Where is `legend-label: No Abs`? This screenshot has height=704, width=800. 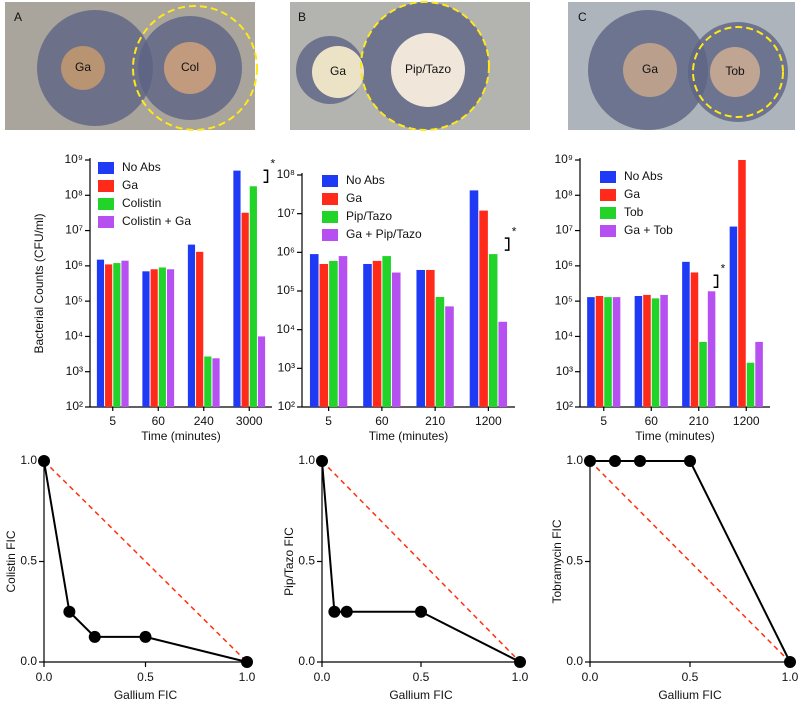
legend-label: No Abs is located at coordinates (365, 180).